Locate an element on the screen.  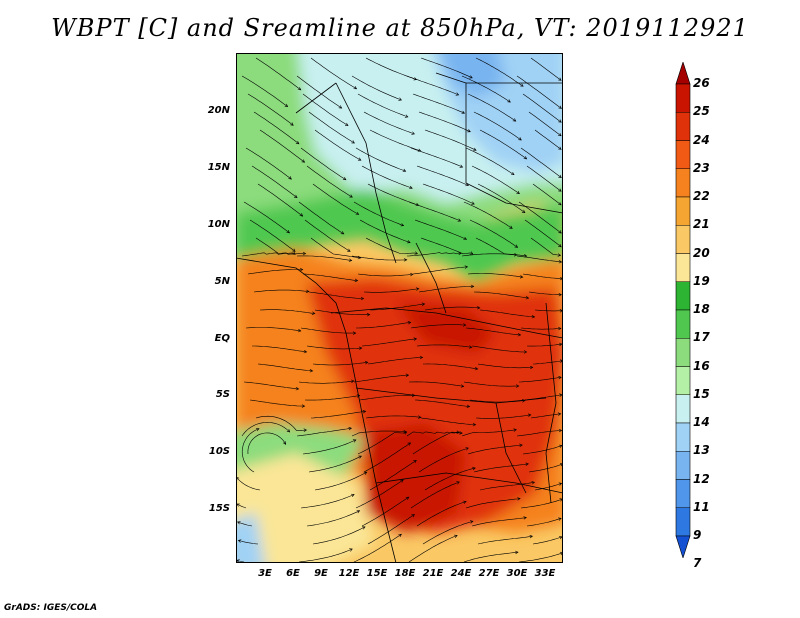
x-tick-9e: 9E is located at coordinates (321, 573).